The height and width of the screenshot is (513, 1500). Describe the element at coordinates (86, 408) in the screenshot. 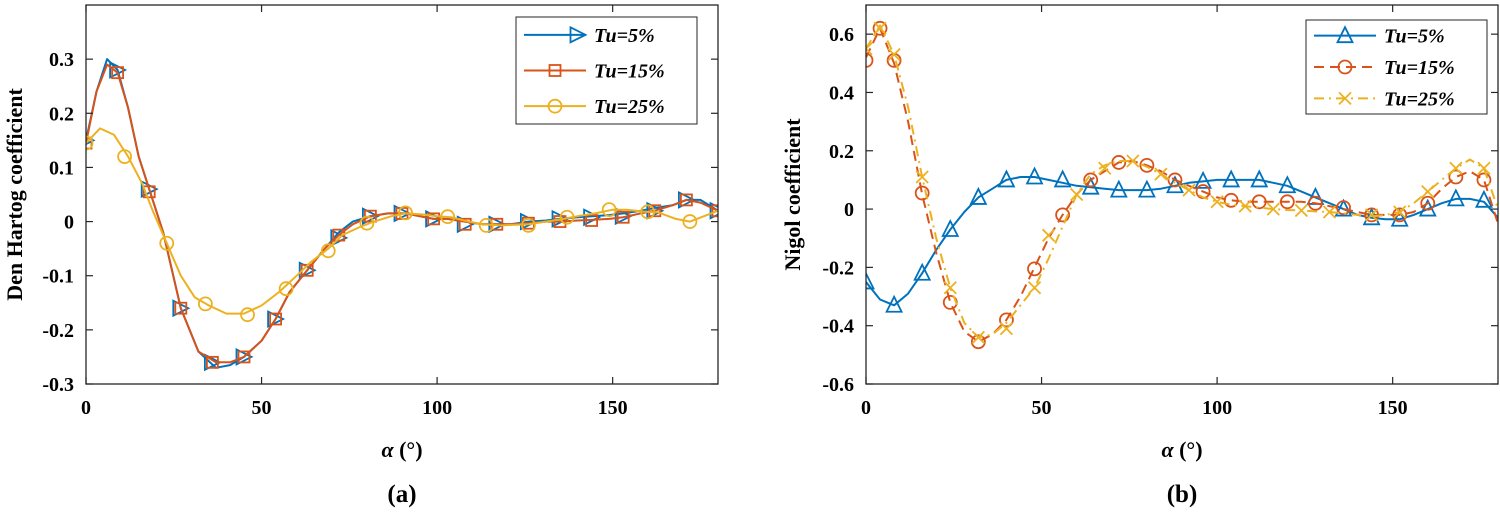

I see `x-tick-label: 0` at that location.